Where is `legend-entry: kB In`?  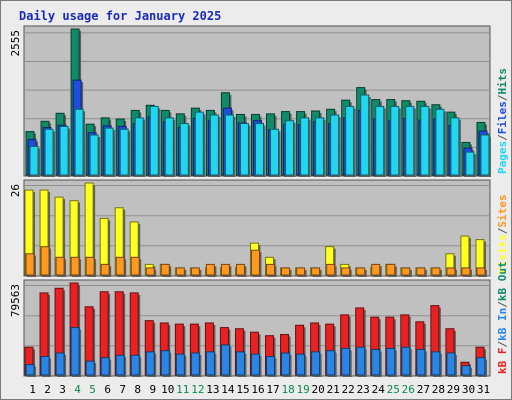 legend-entry: kB In is located at coordinates (502, 324).